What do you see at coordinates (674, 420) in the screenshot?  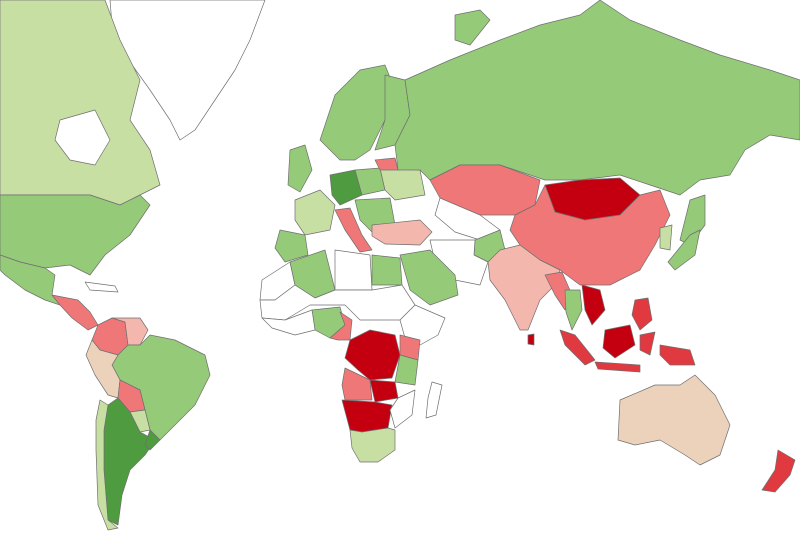 I see `australia` at bounding box center [674, 420].